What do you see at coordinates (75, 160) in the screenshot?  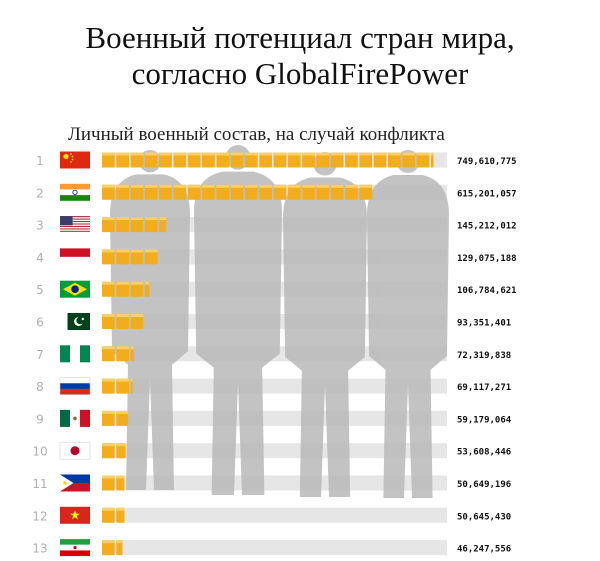 I see `flag-china-icon` at bounding box center [75, 160].